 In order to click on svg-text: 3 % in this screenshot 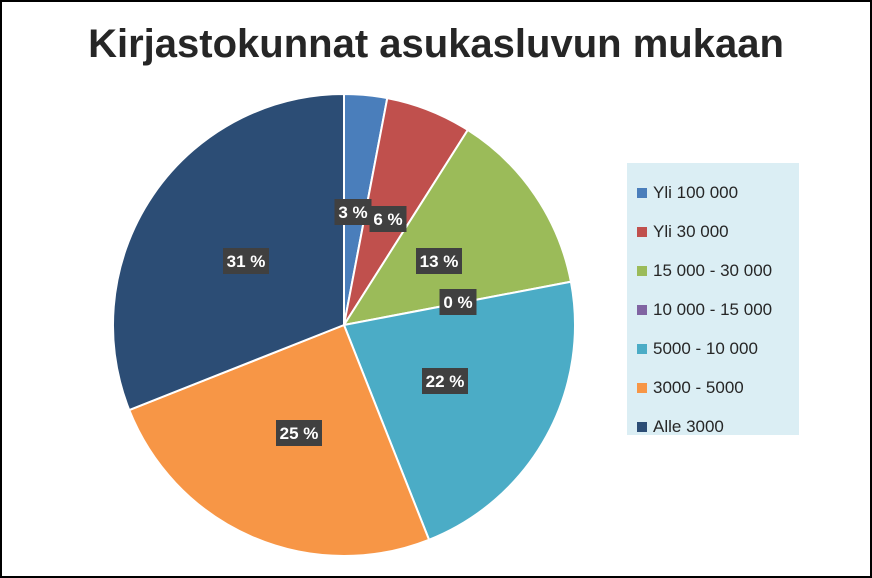, I will do `click(352, 212)`.